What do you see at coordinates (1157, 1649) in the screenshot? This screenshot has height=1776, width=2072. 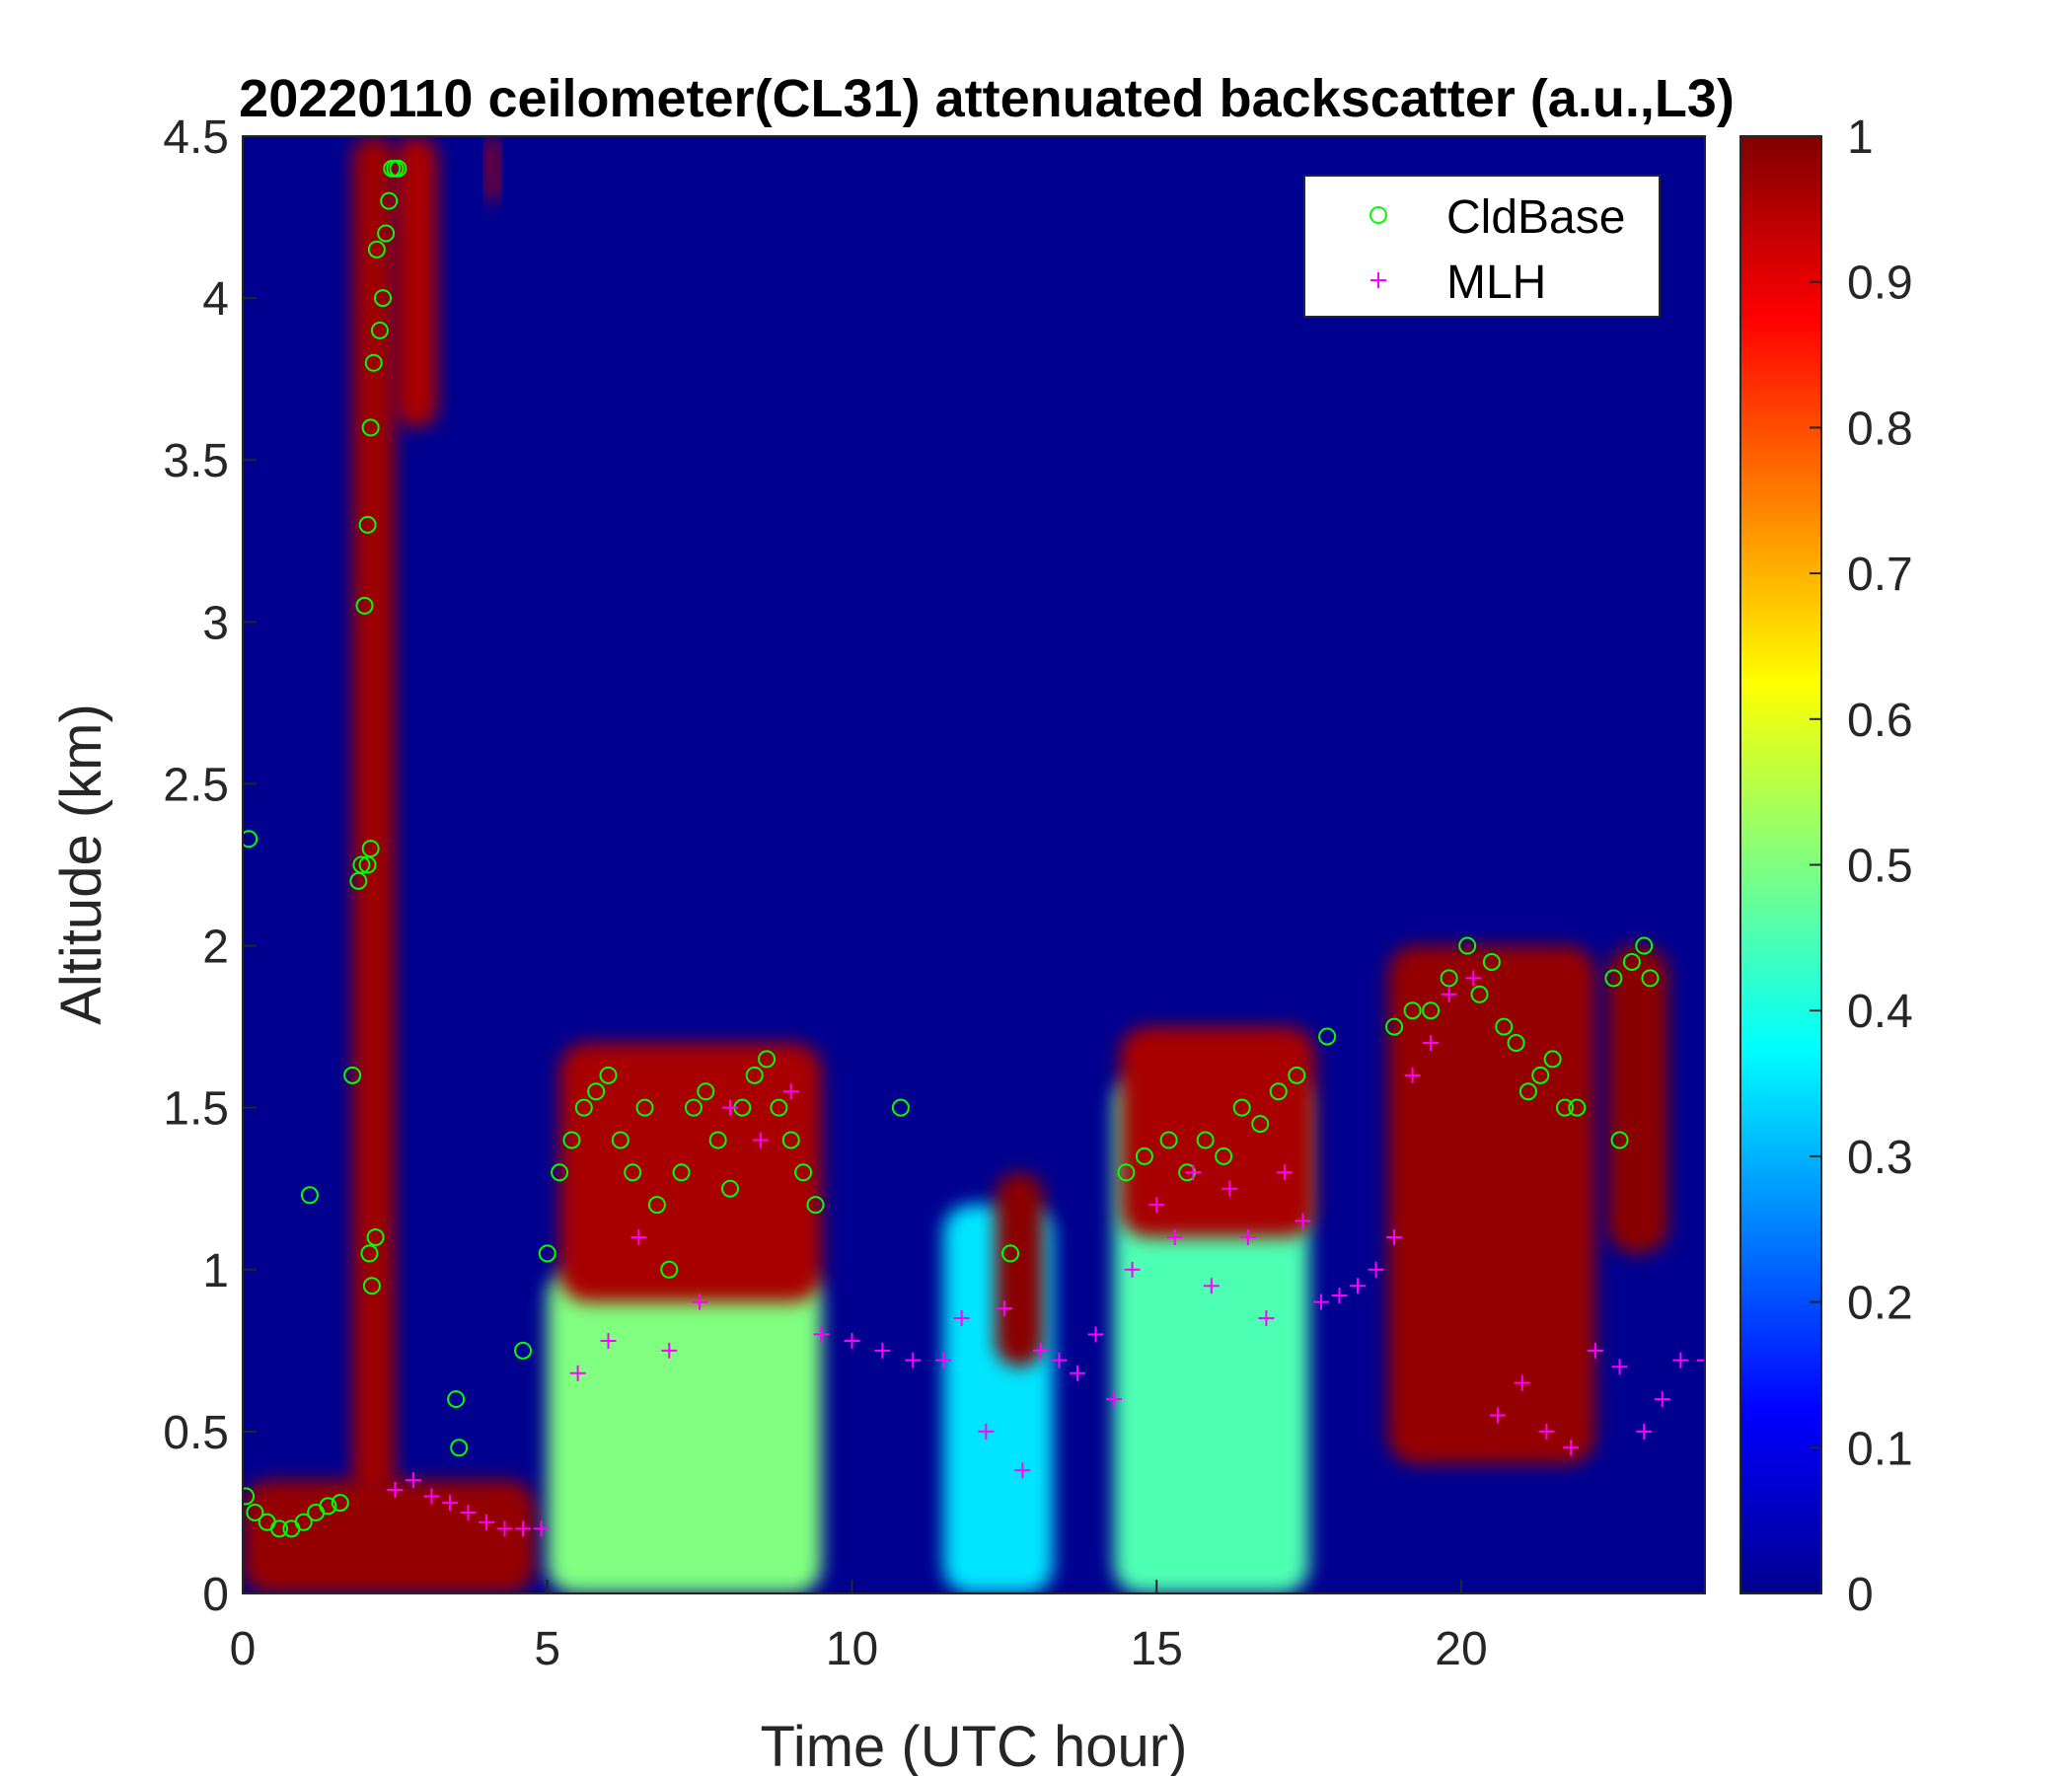 I see `x-tick-label: 15` at bounding box center [1157, 1649].